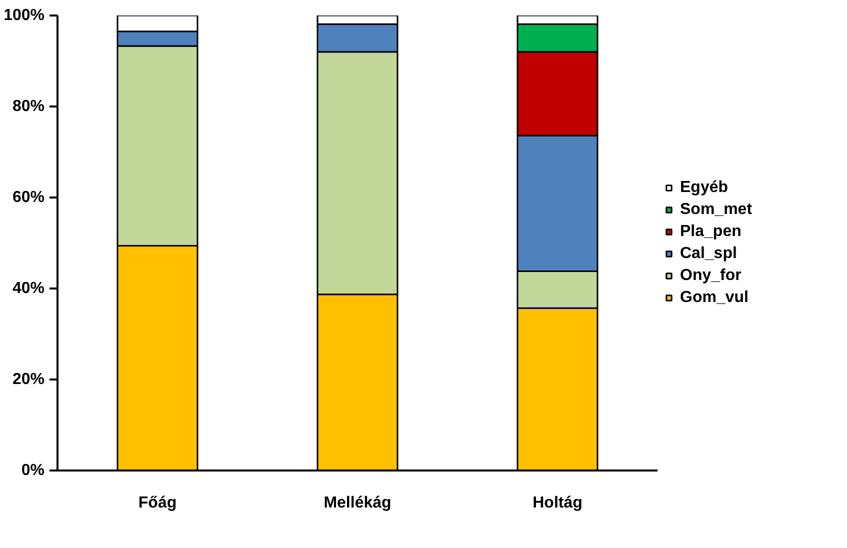 Image resolution: width=847 pixels, height=548 pixels. What do you see at coordinates (714, 297) in the screenshot?
I see `legend-label: Gom_vul` at bounding box center [714, 297].